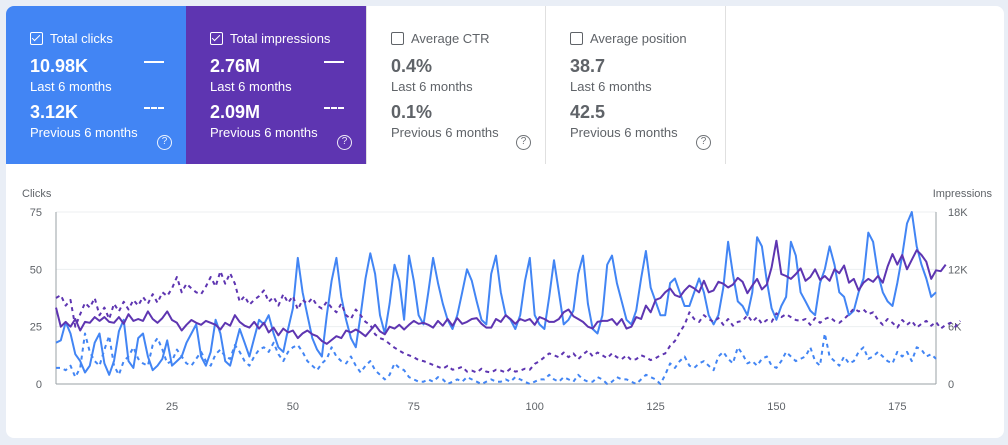 Image resolution: width=1008 pixels, height=445 pixels. Describe the element at coordinates (958, 270) in the screenshot. I see `right-tick-label: 12K` at that location.